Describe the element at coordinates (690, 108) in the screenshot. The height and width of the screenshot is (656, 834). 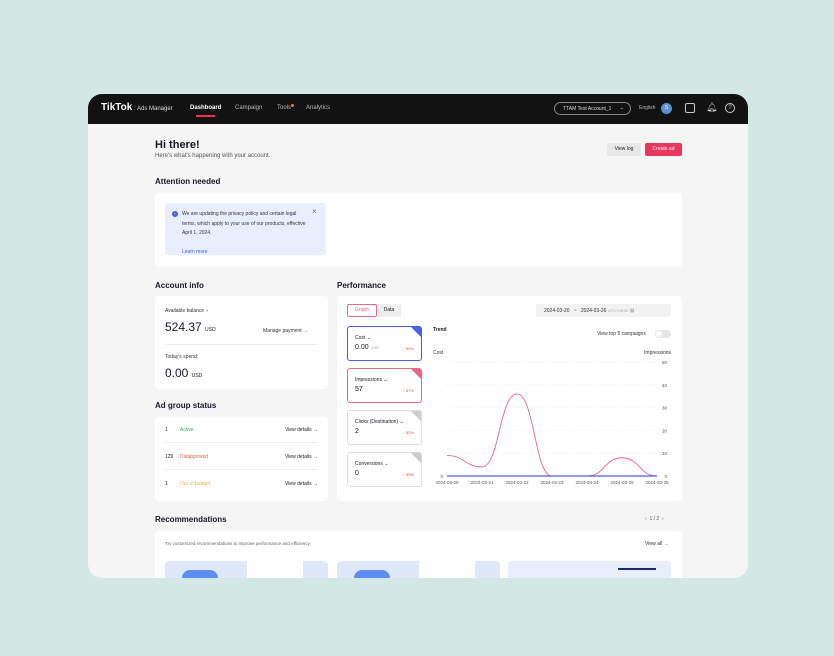
I see `inbox-icon` at that location.